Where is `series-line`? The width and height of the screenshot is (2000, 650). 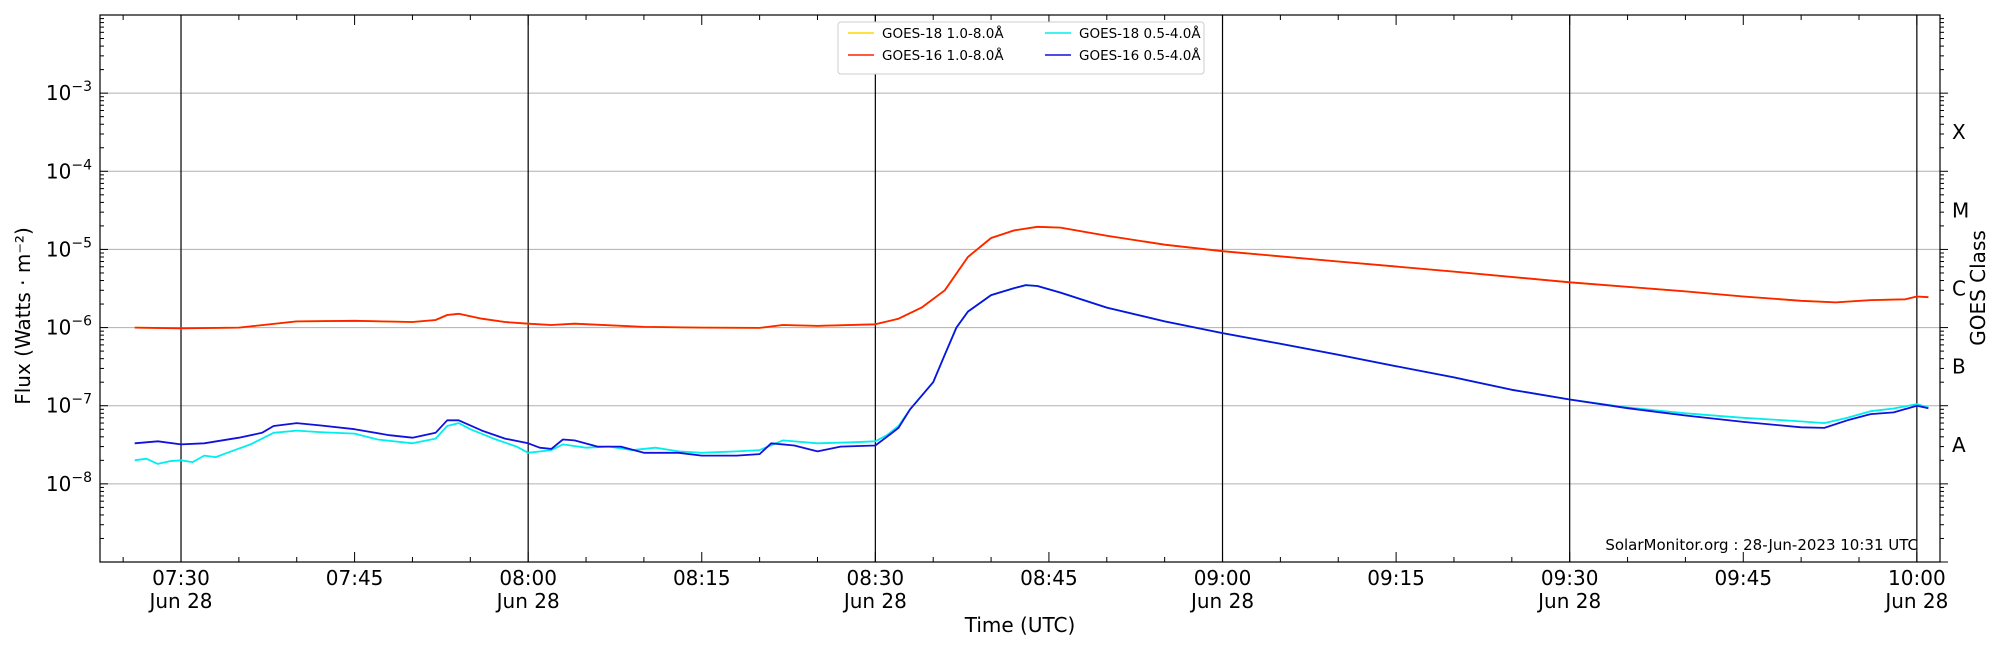 series-line is located at coordinates (1031, 277).